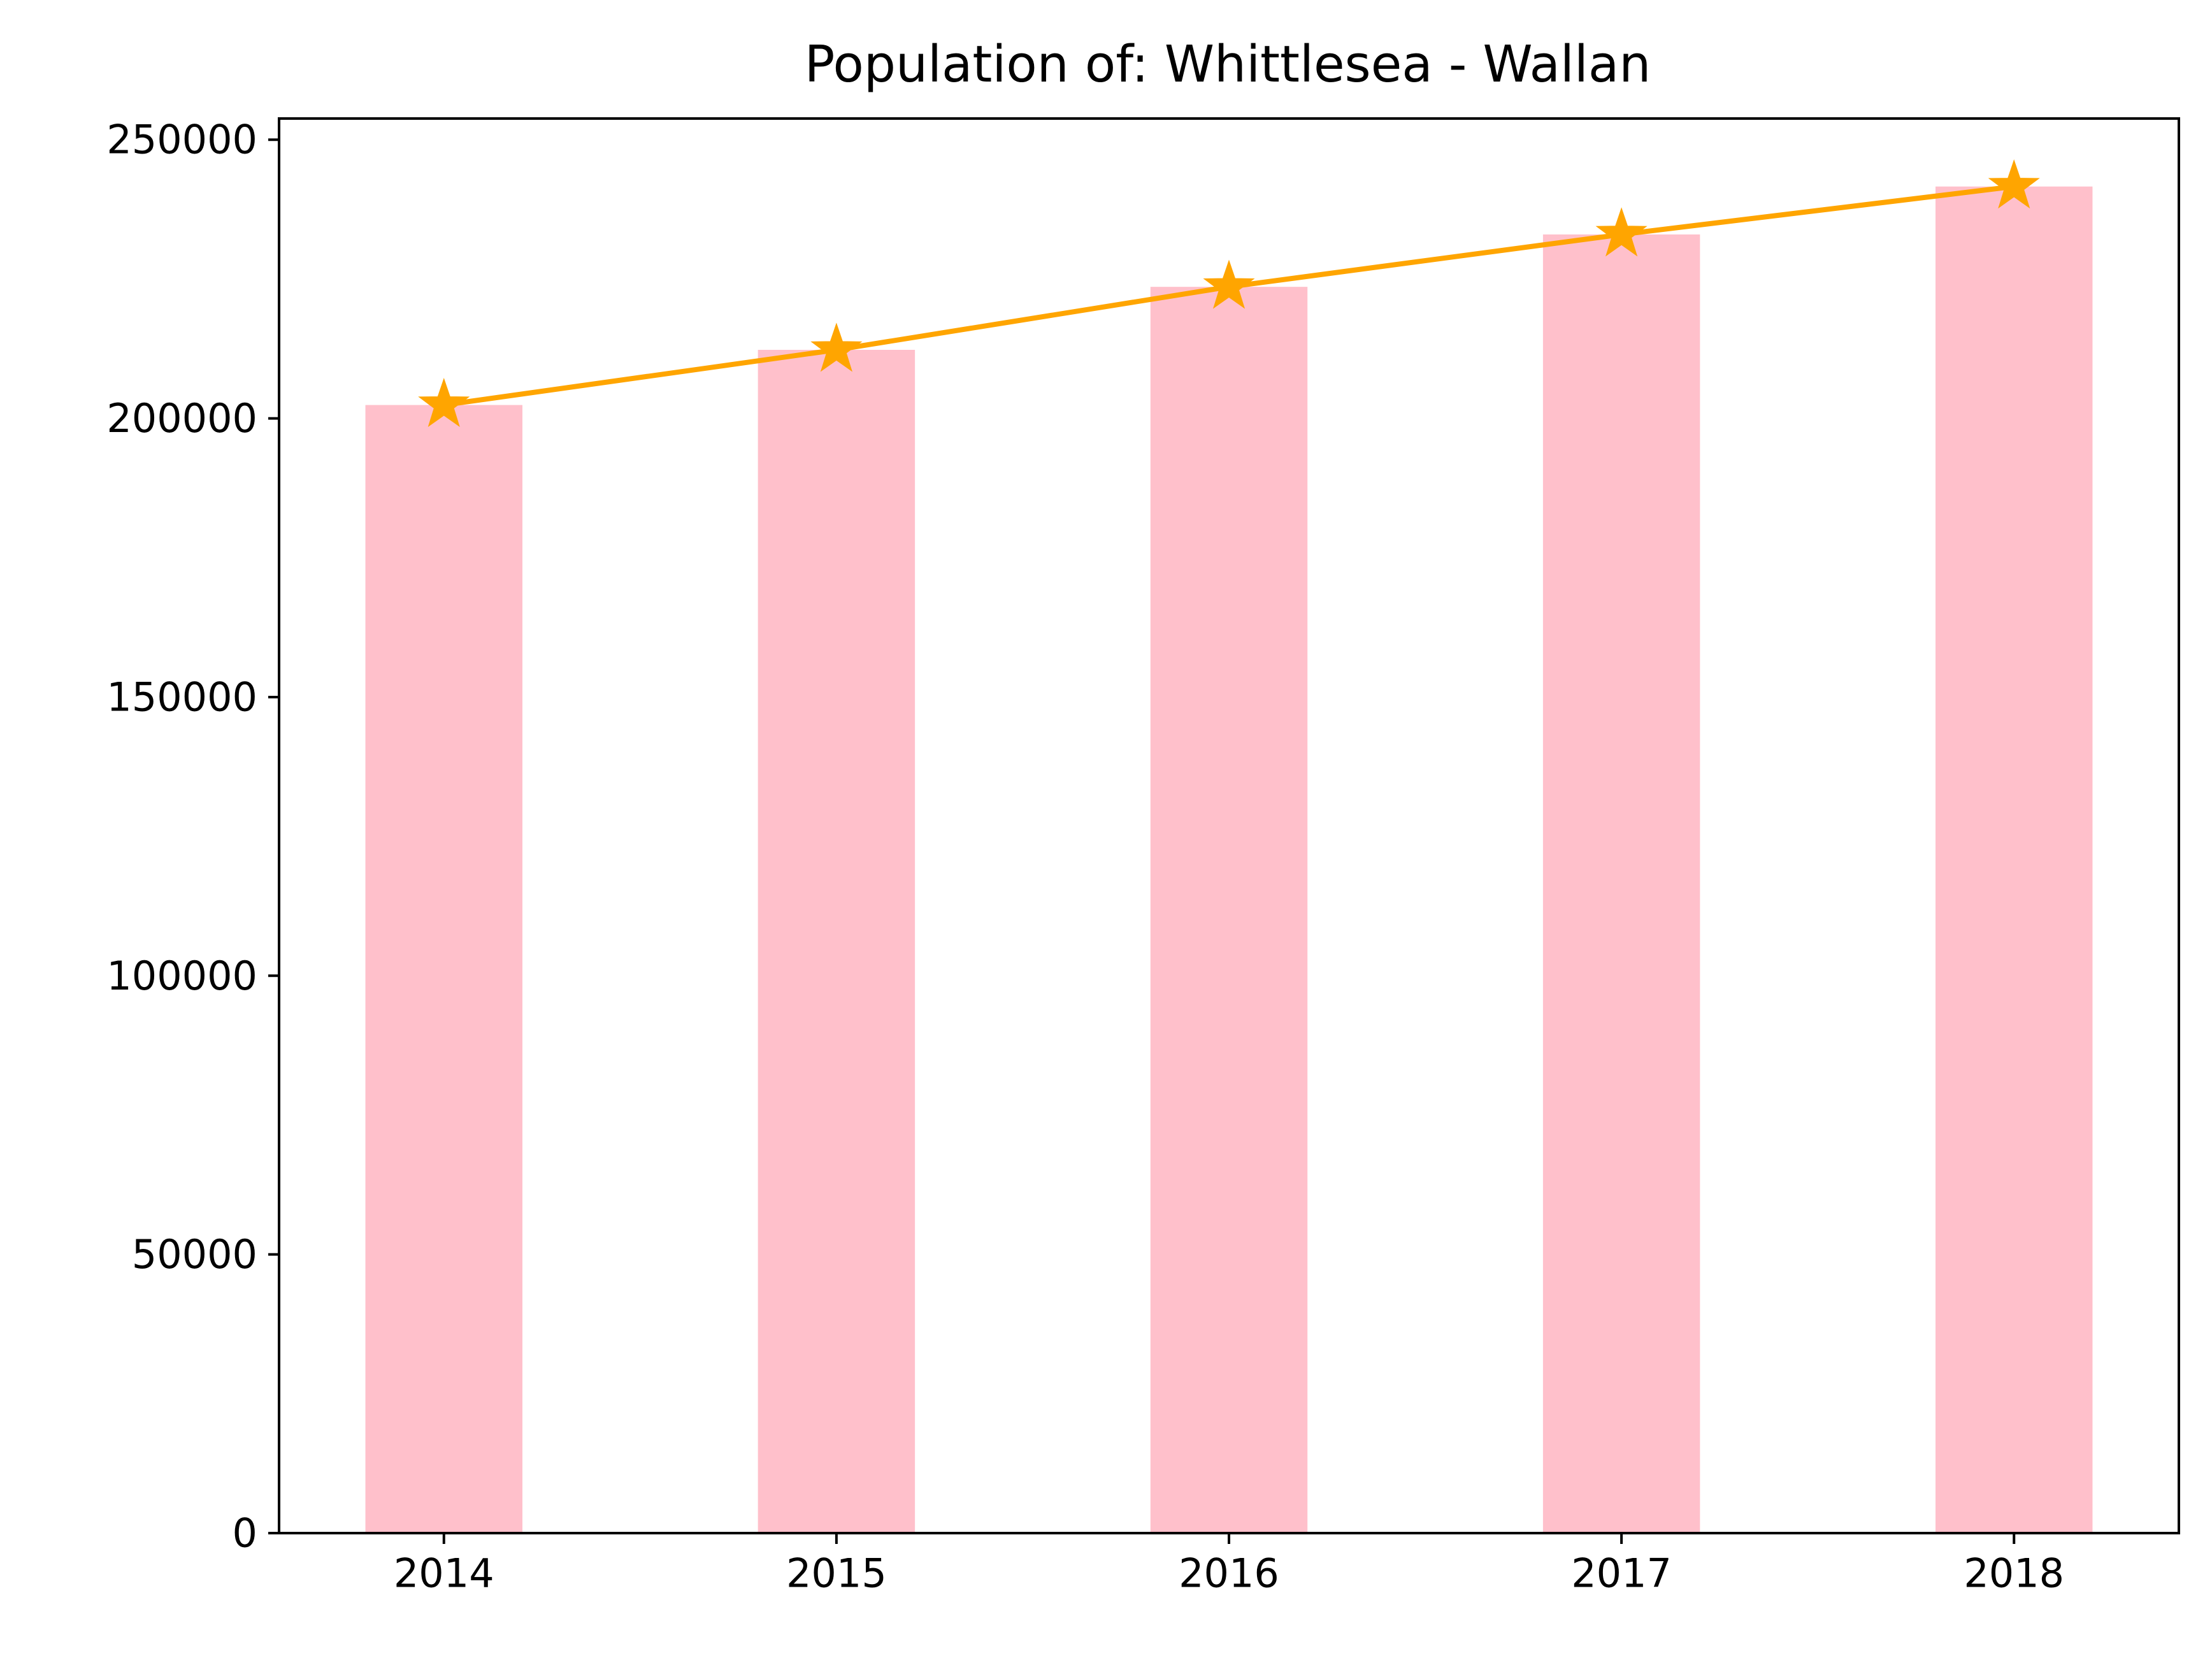 This screenshot has height=1658, width=2212. What do you see at coordinates (837, 942) in the screenshot?
I see `bar-2015` at bounding box center [837, 942].